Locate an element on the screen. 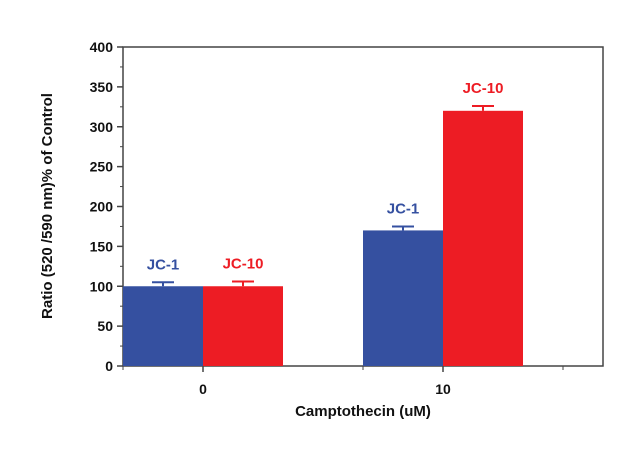  y-tick-label: 150 is located at coordinates (102, 246).